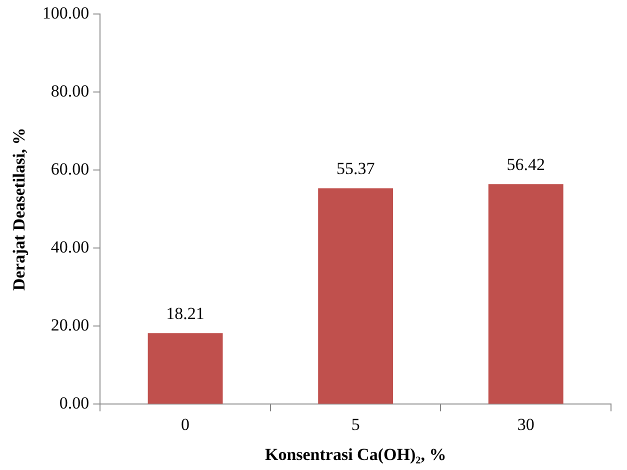  Describe the element at coordinates (185, 314) in the screenshot. I see `data-label: 18.21` at that location.